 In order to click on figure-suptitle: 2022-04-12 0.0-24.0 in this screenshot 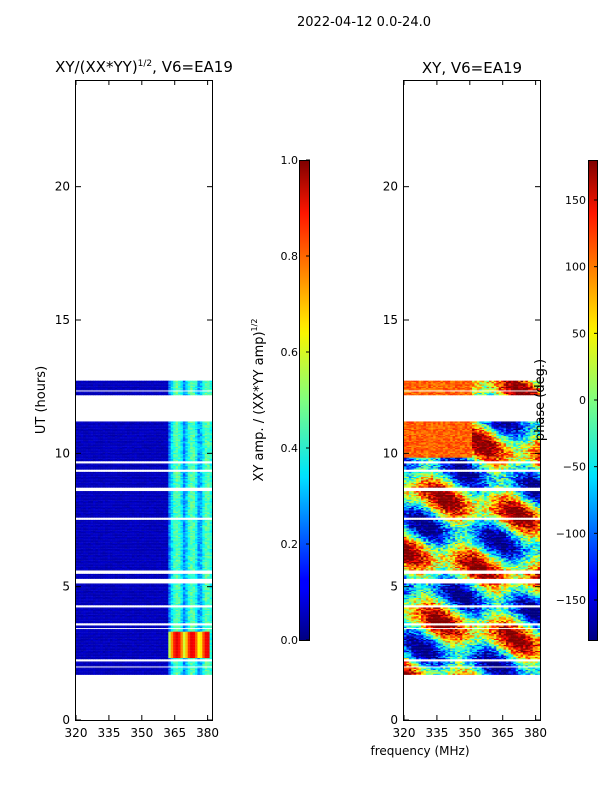, I will do `click(364, 22)`.